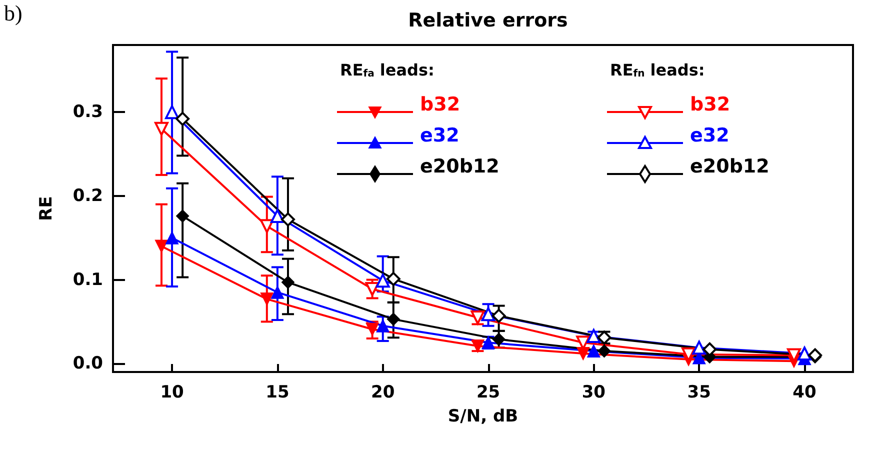  Describe the element at coordinates (483, 416) in the screenshot. I see `x-axis-title: S/N, dB` at that location.